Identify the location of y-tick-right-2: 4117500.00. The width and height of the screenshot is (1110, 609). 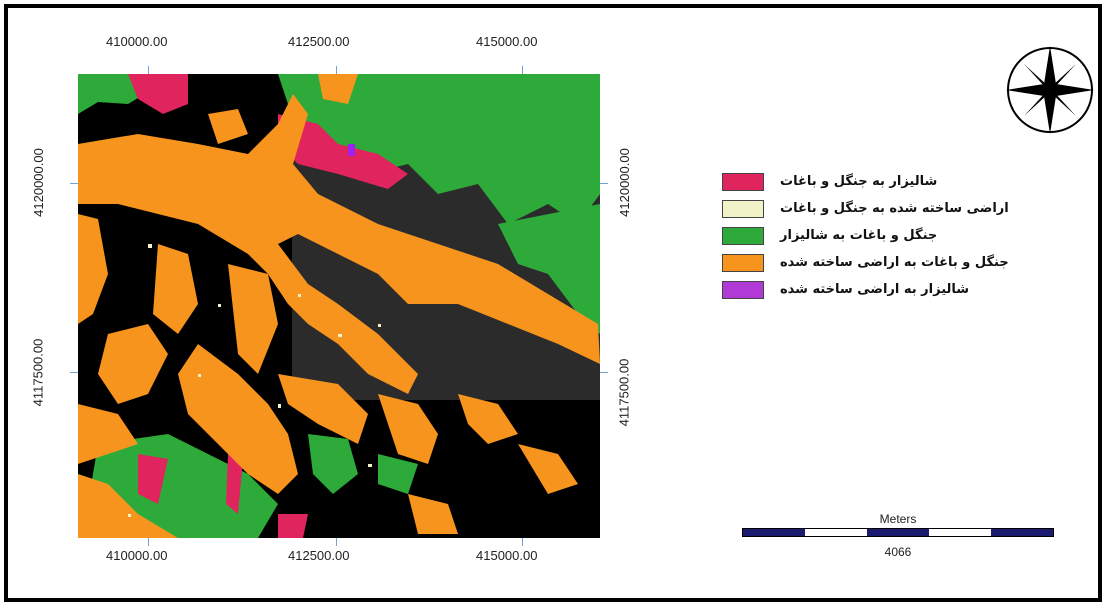
(624, 392).